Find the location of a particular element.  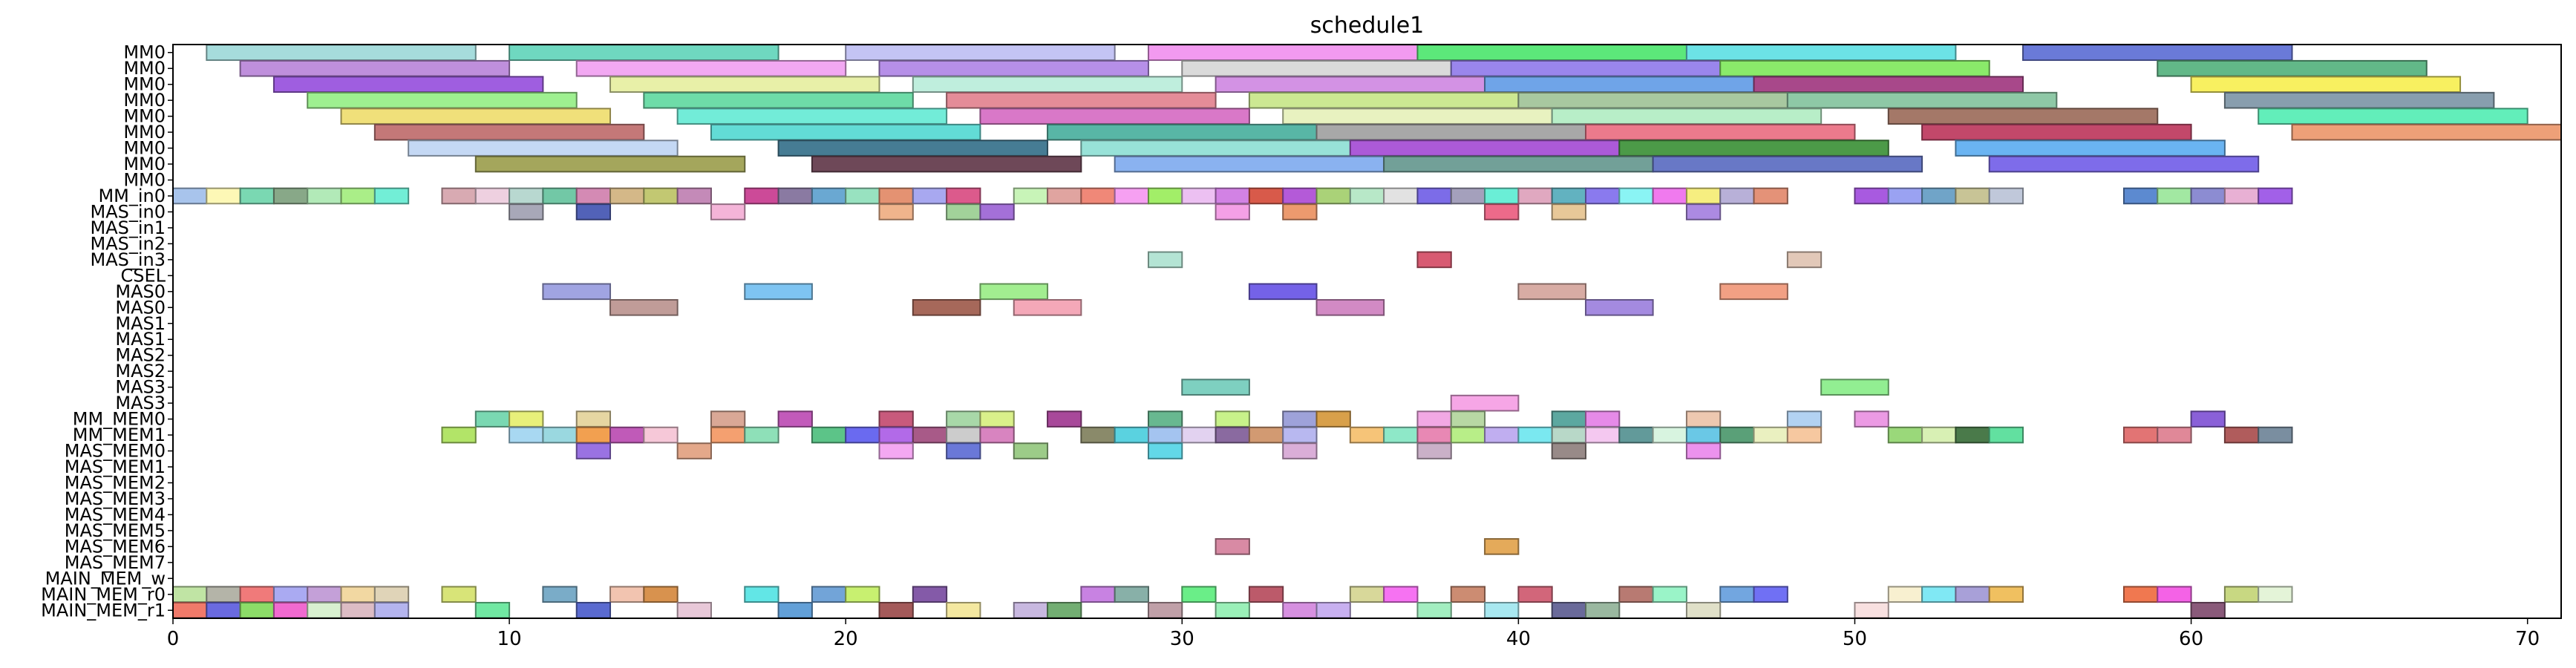

y-tick-label: MAS_MEM7 is located at coordinates (115, 562).